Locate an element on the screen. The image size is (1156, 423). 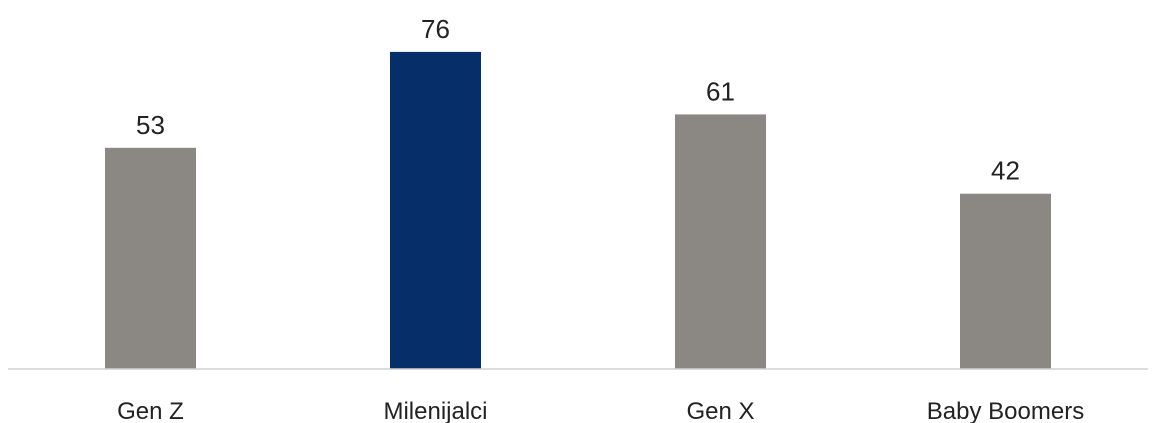
data-label-gen-x: 61 is located at coordinates (720, 91).